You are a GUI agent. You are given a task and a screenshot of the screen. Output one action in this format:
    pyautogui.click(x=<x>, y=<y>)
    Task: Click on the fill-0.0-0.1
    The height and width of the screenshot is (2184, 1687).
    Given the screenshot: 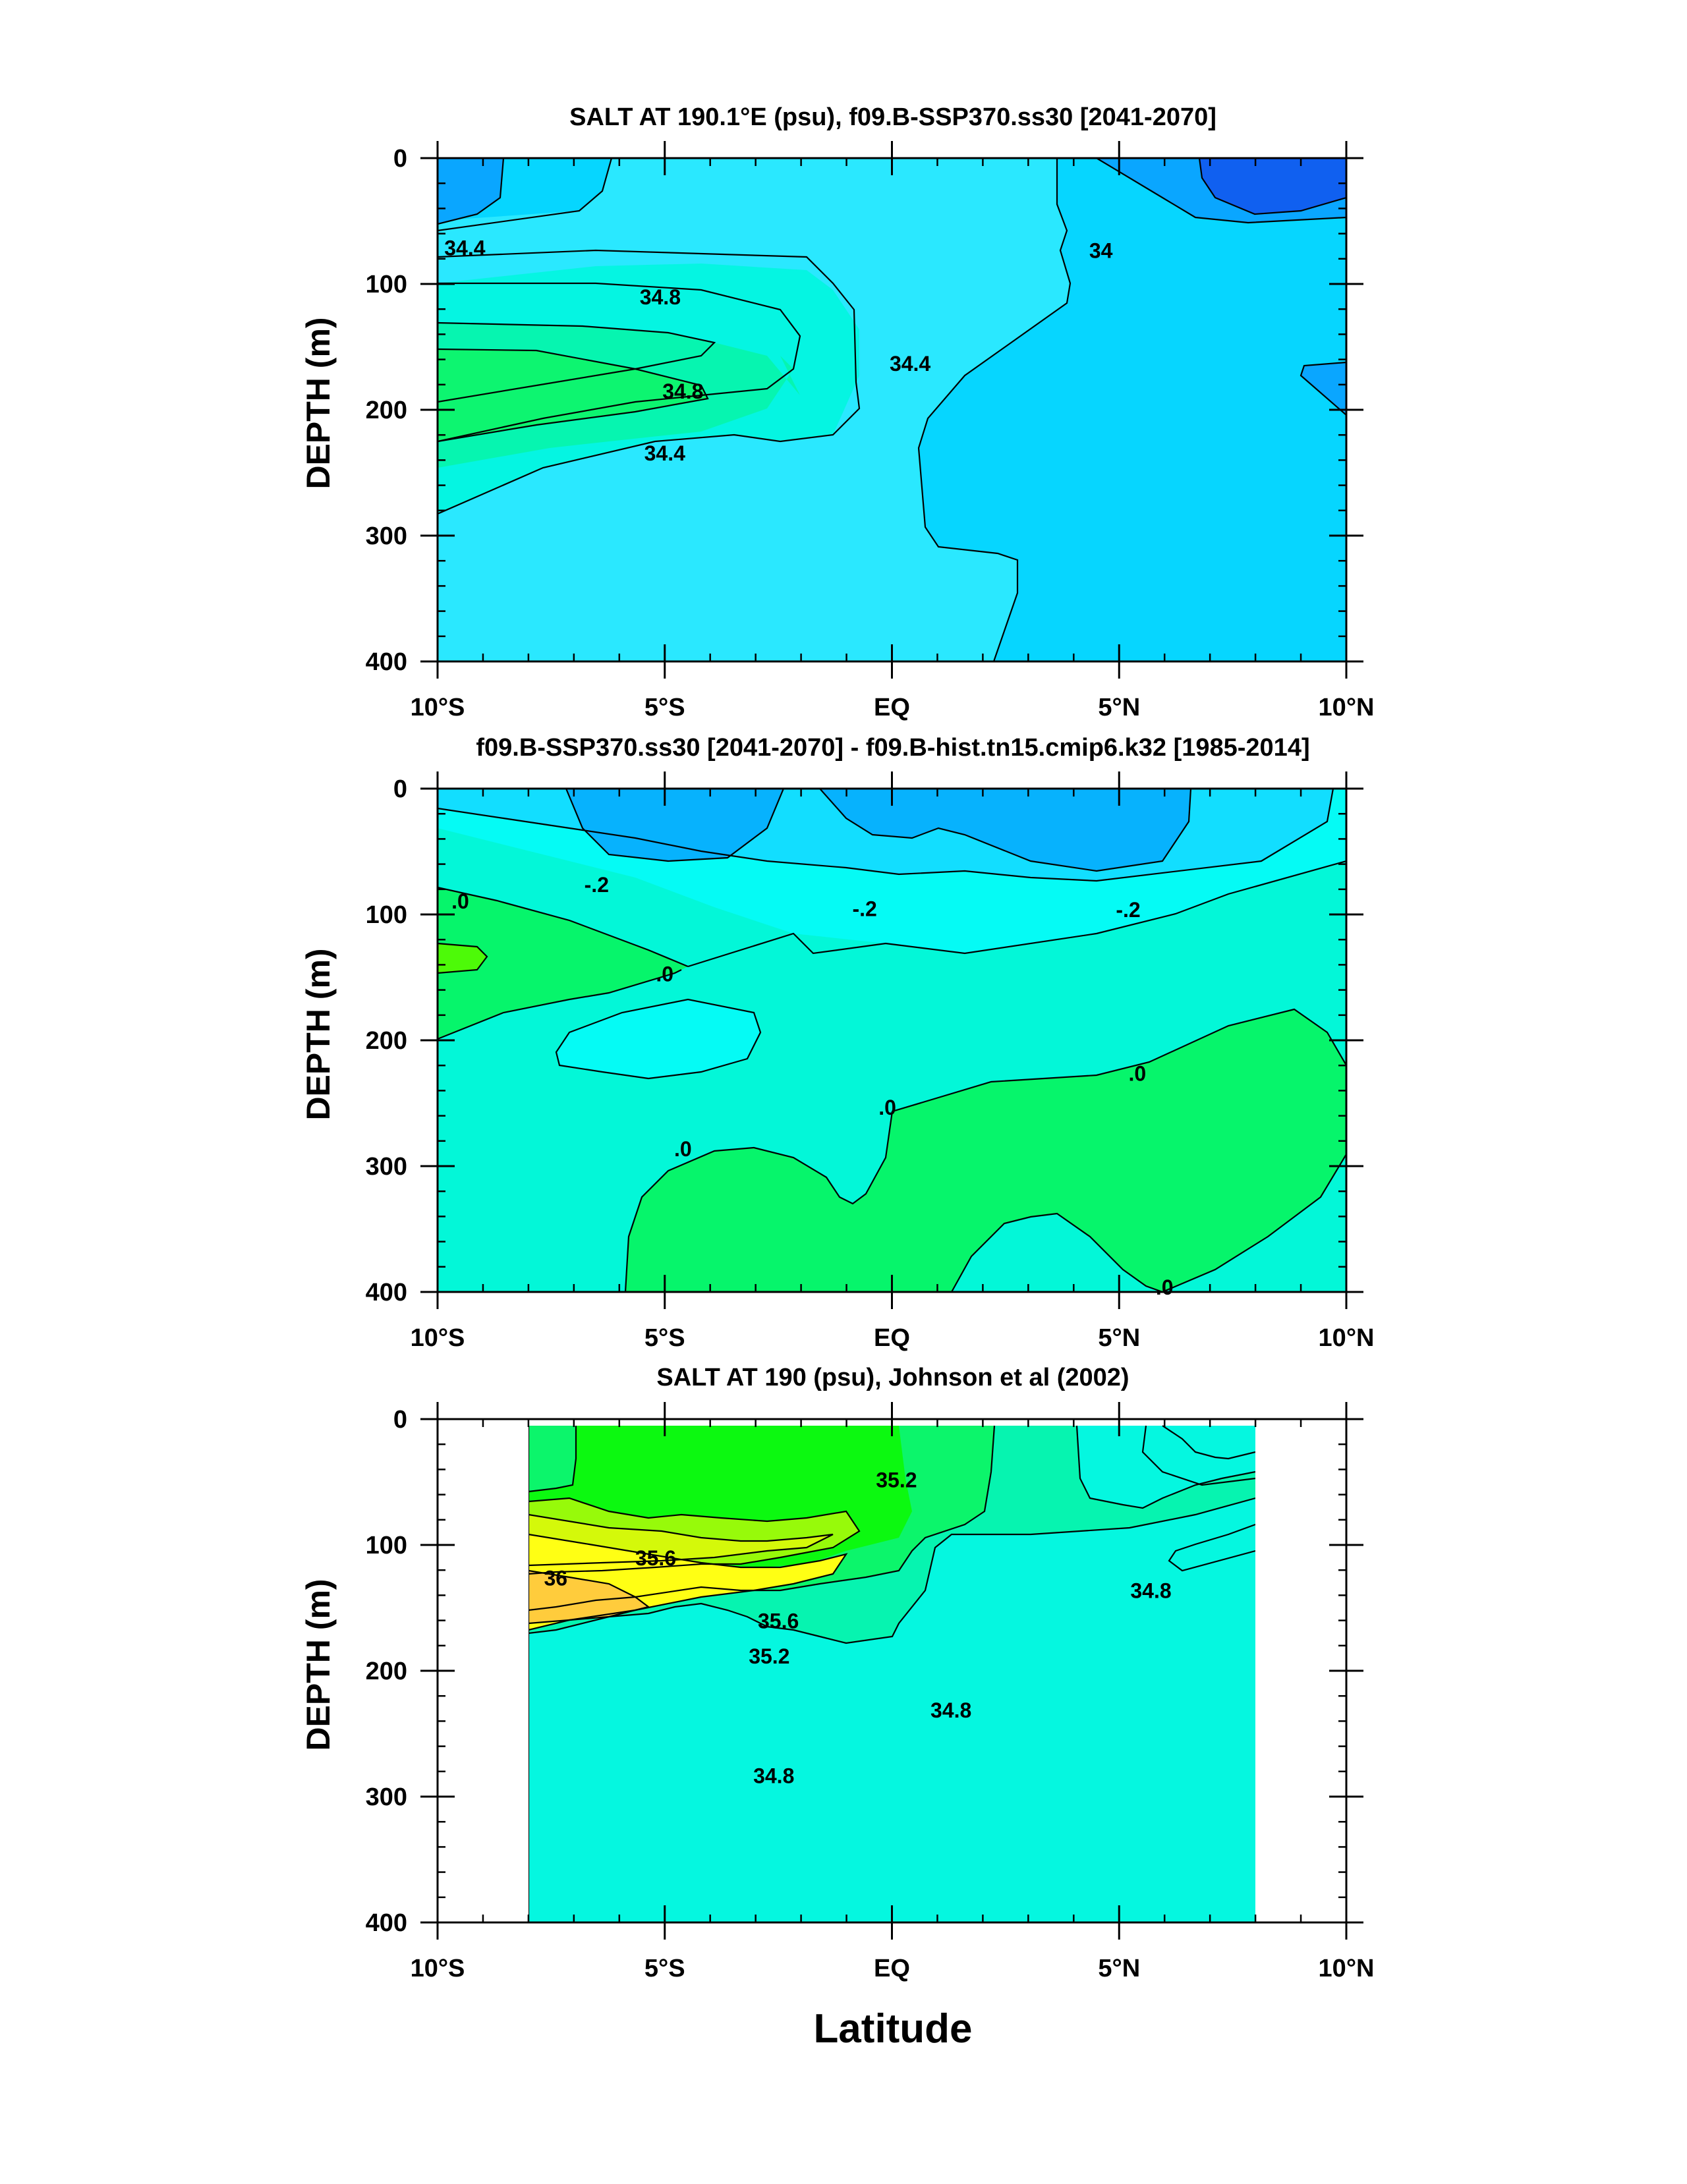 What is the action you would take?
    pyautogui.click(x=563, y=963)
    